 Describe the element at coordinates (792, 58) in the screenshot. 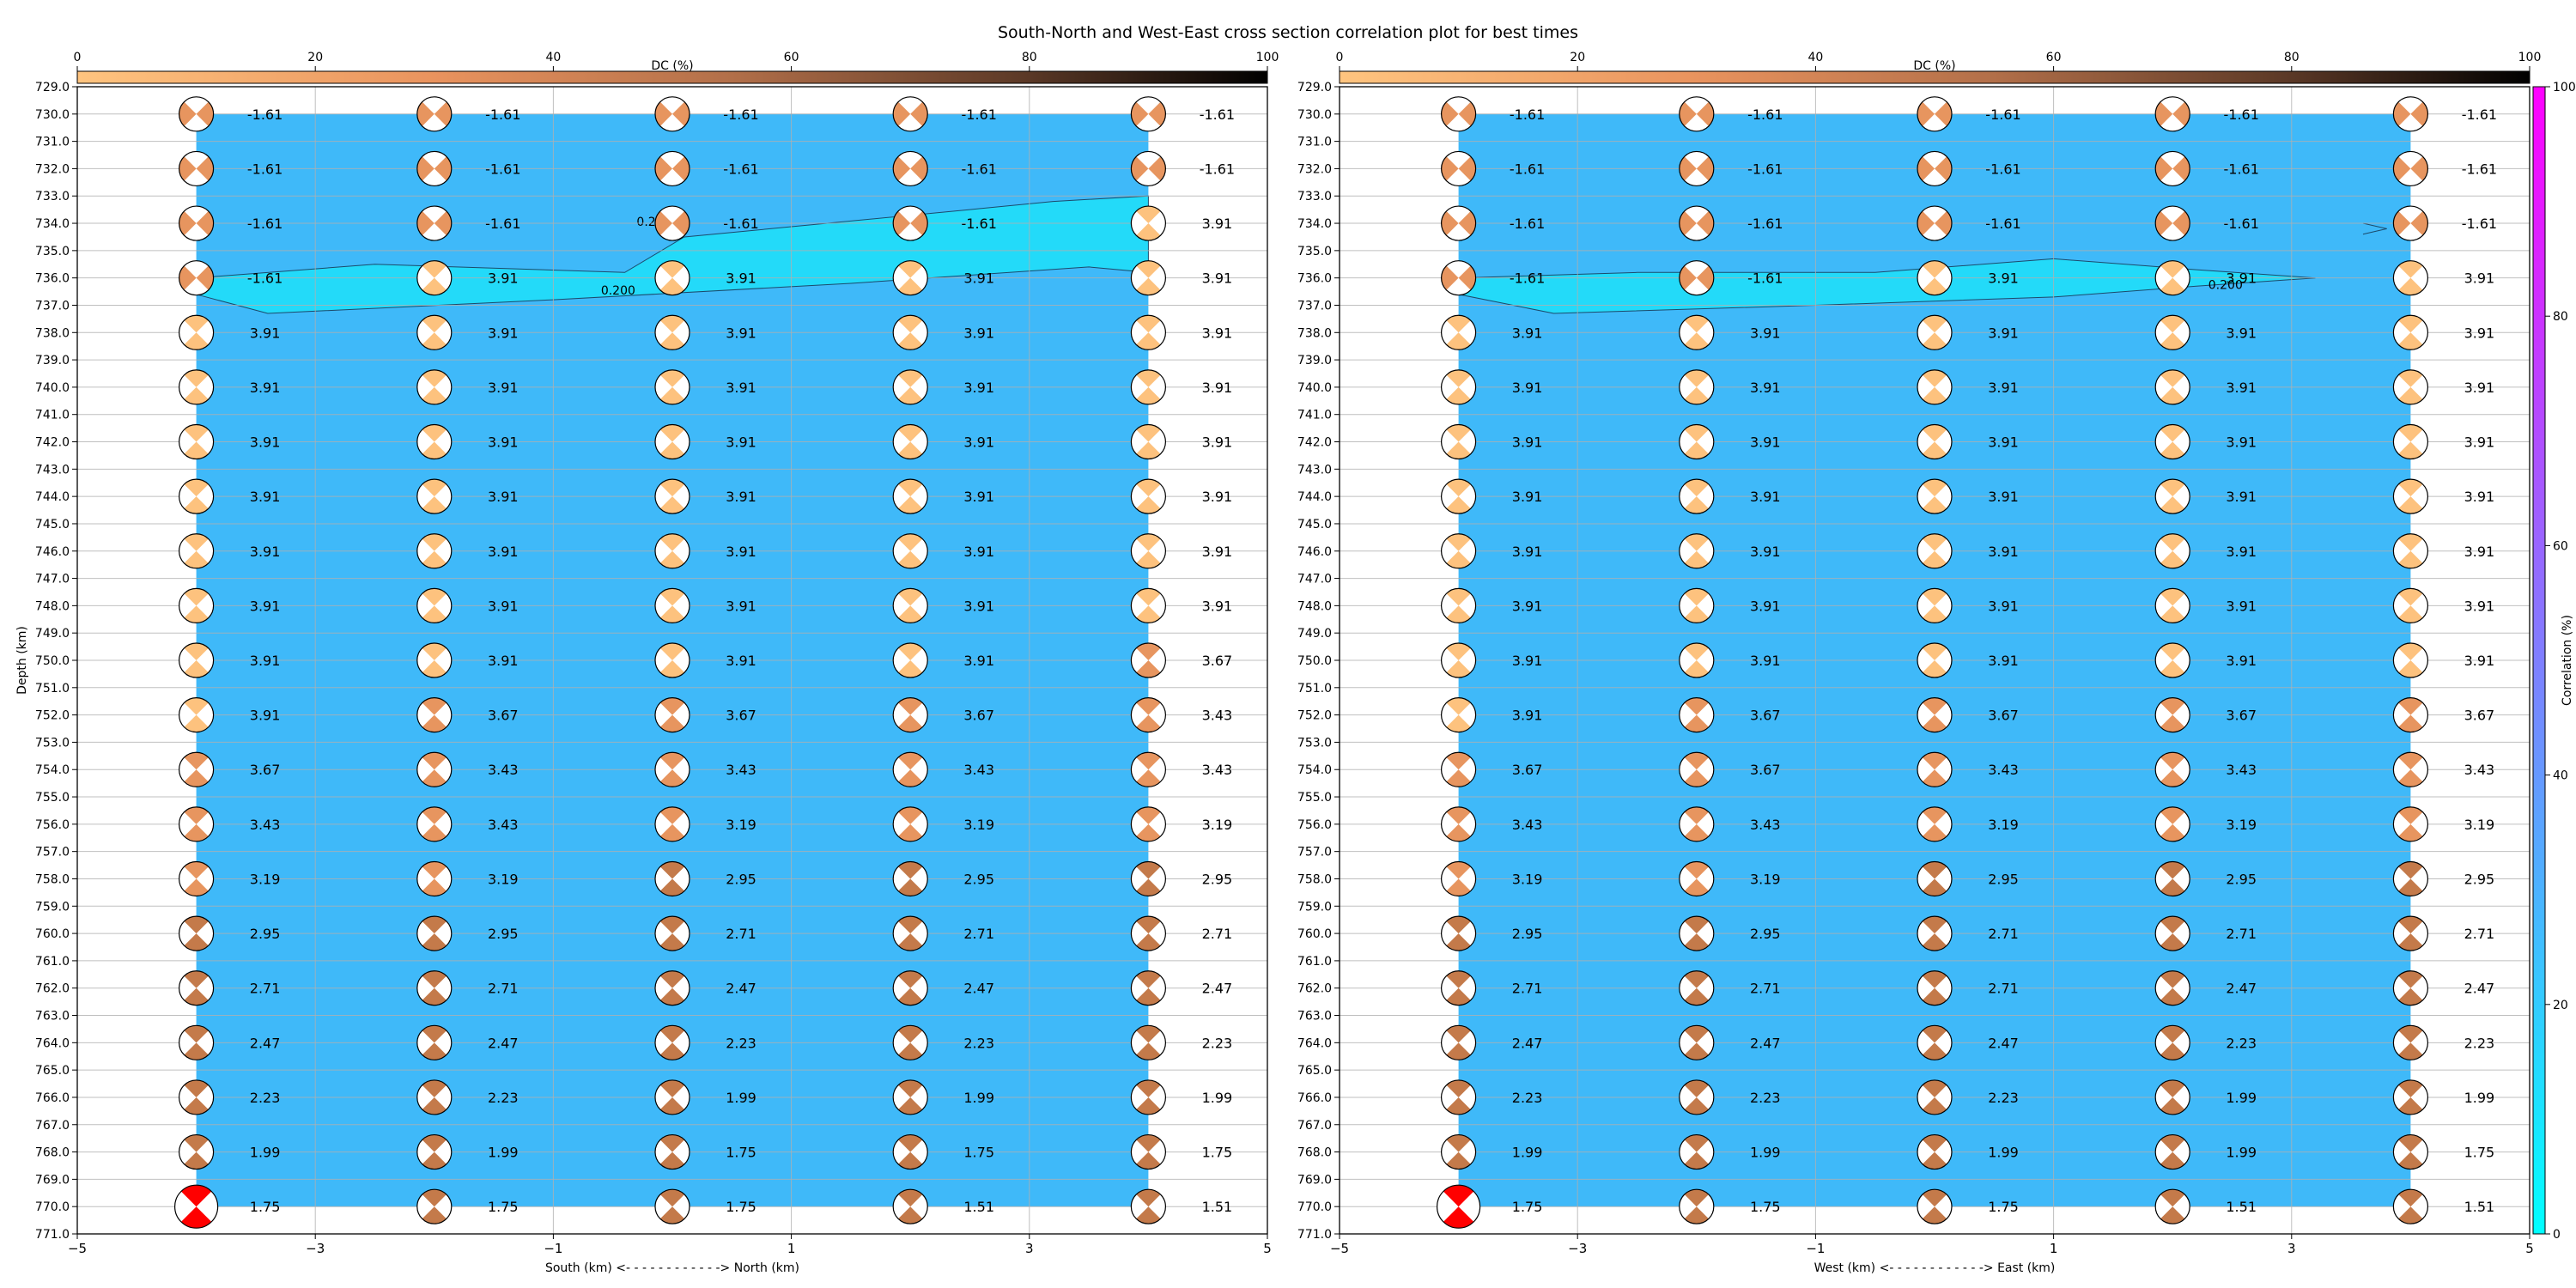

I see `dc-colorbar-tick-label: 60` at that location.